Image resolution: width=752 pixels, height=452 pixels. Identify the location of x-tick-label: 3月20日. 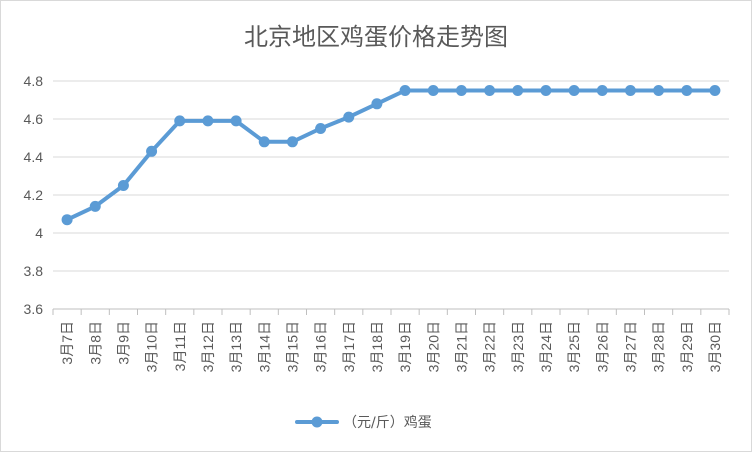
(433, 346).